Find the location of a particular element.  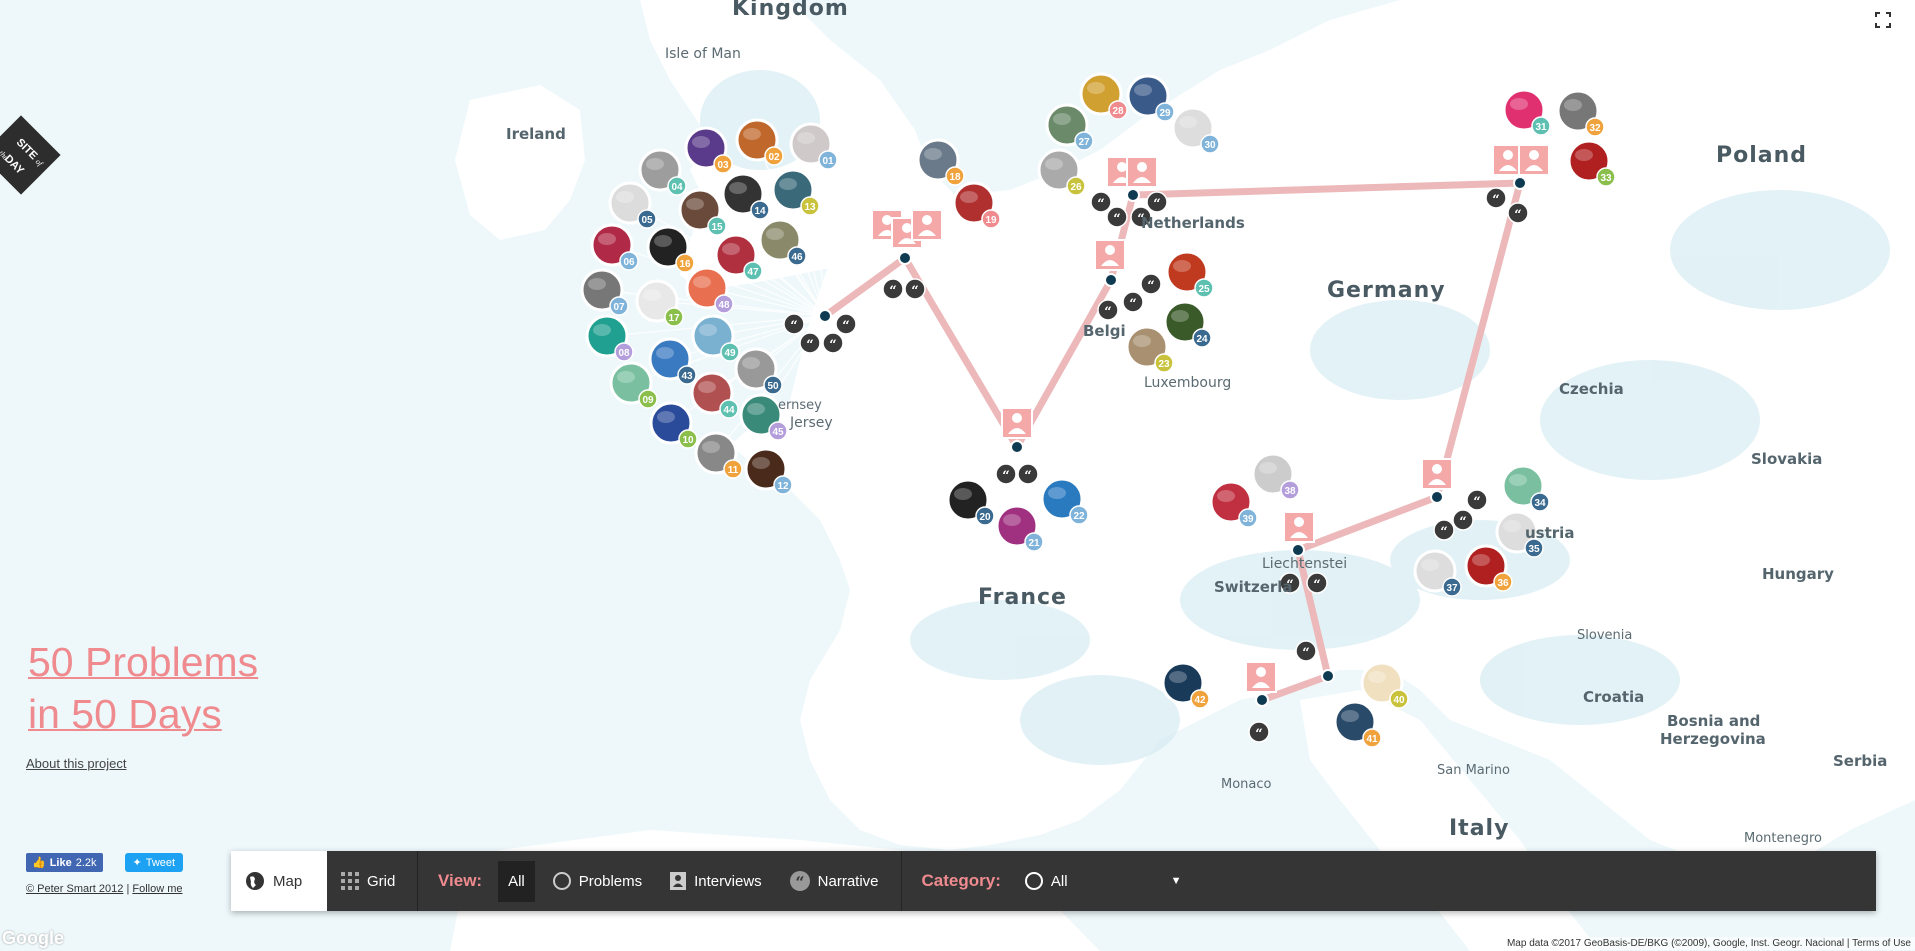

problem-bubble: 31 is located at coordinates (1526, 112).